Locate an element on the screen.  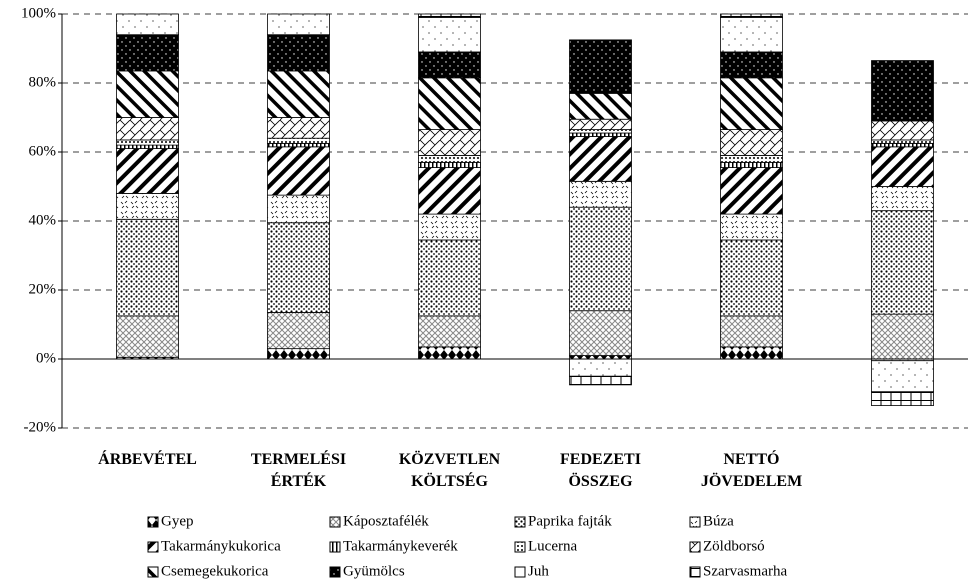
legend-label: Zöldborsó is located at coordinates (734, 546).